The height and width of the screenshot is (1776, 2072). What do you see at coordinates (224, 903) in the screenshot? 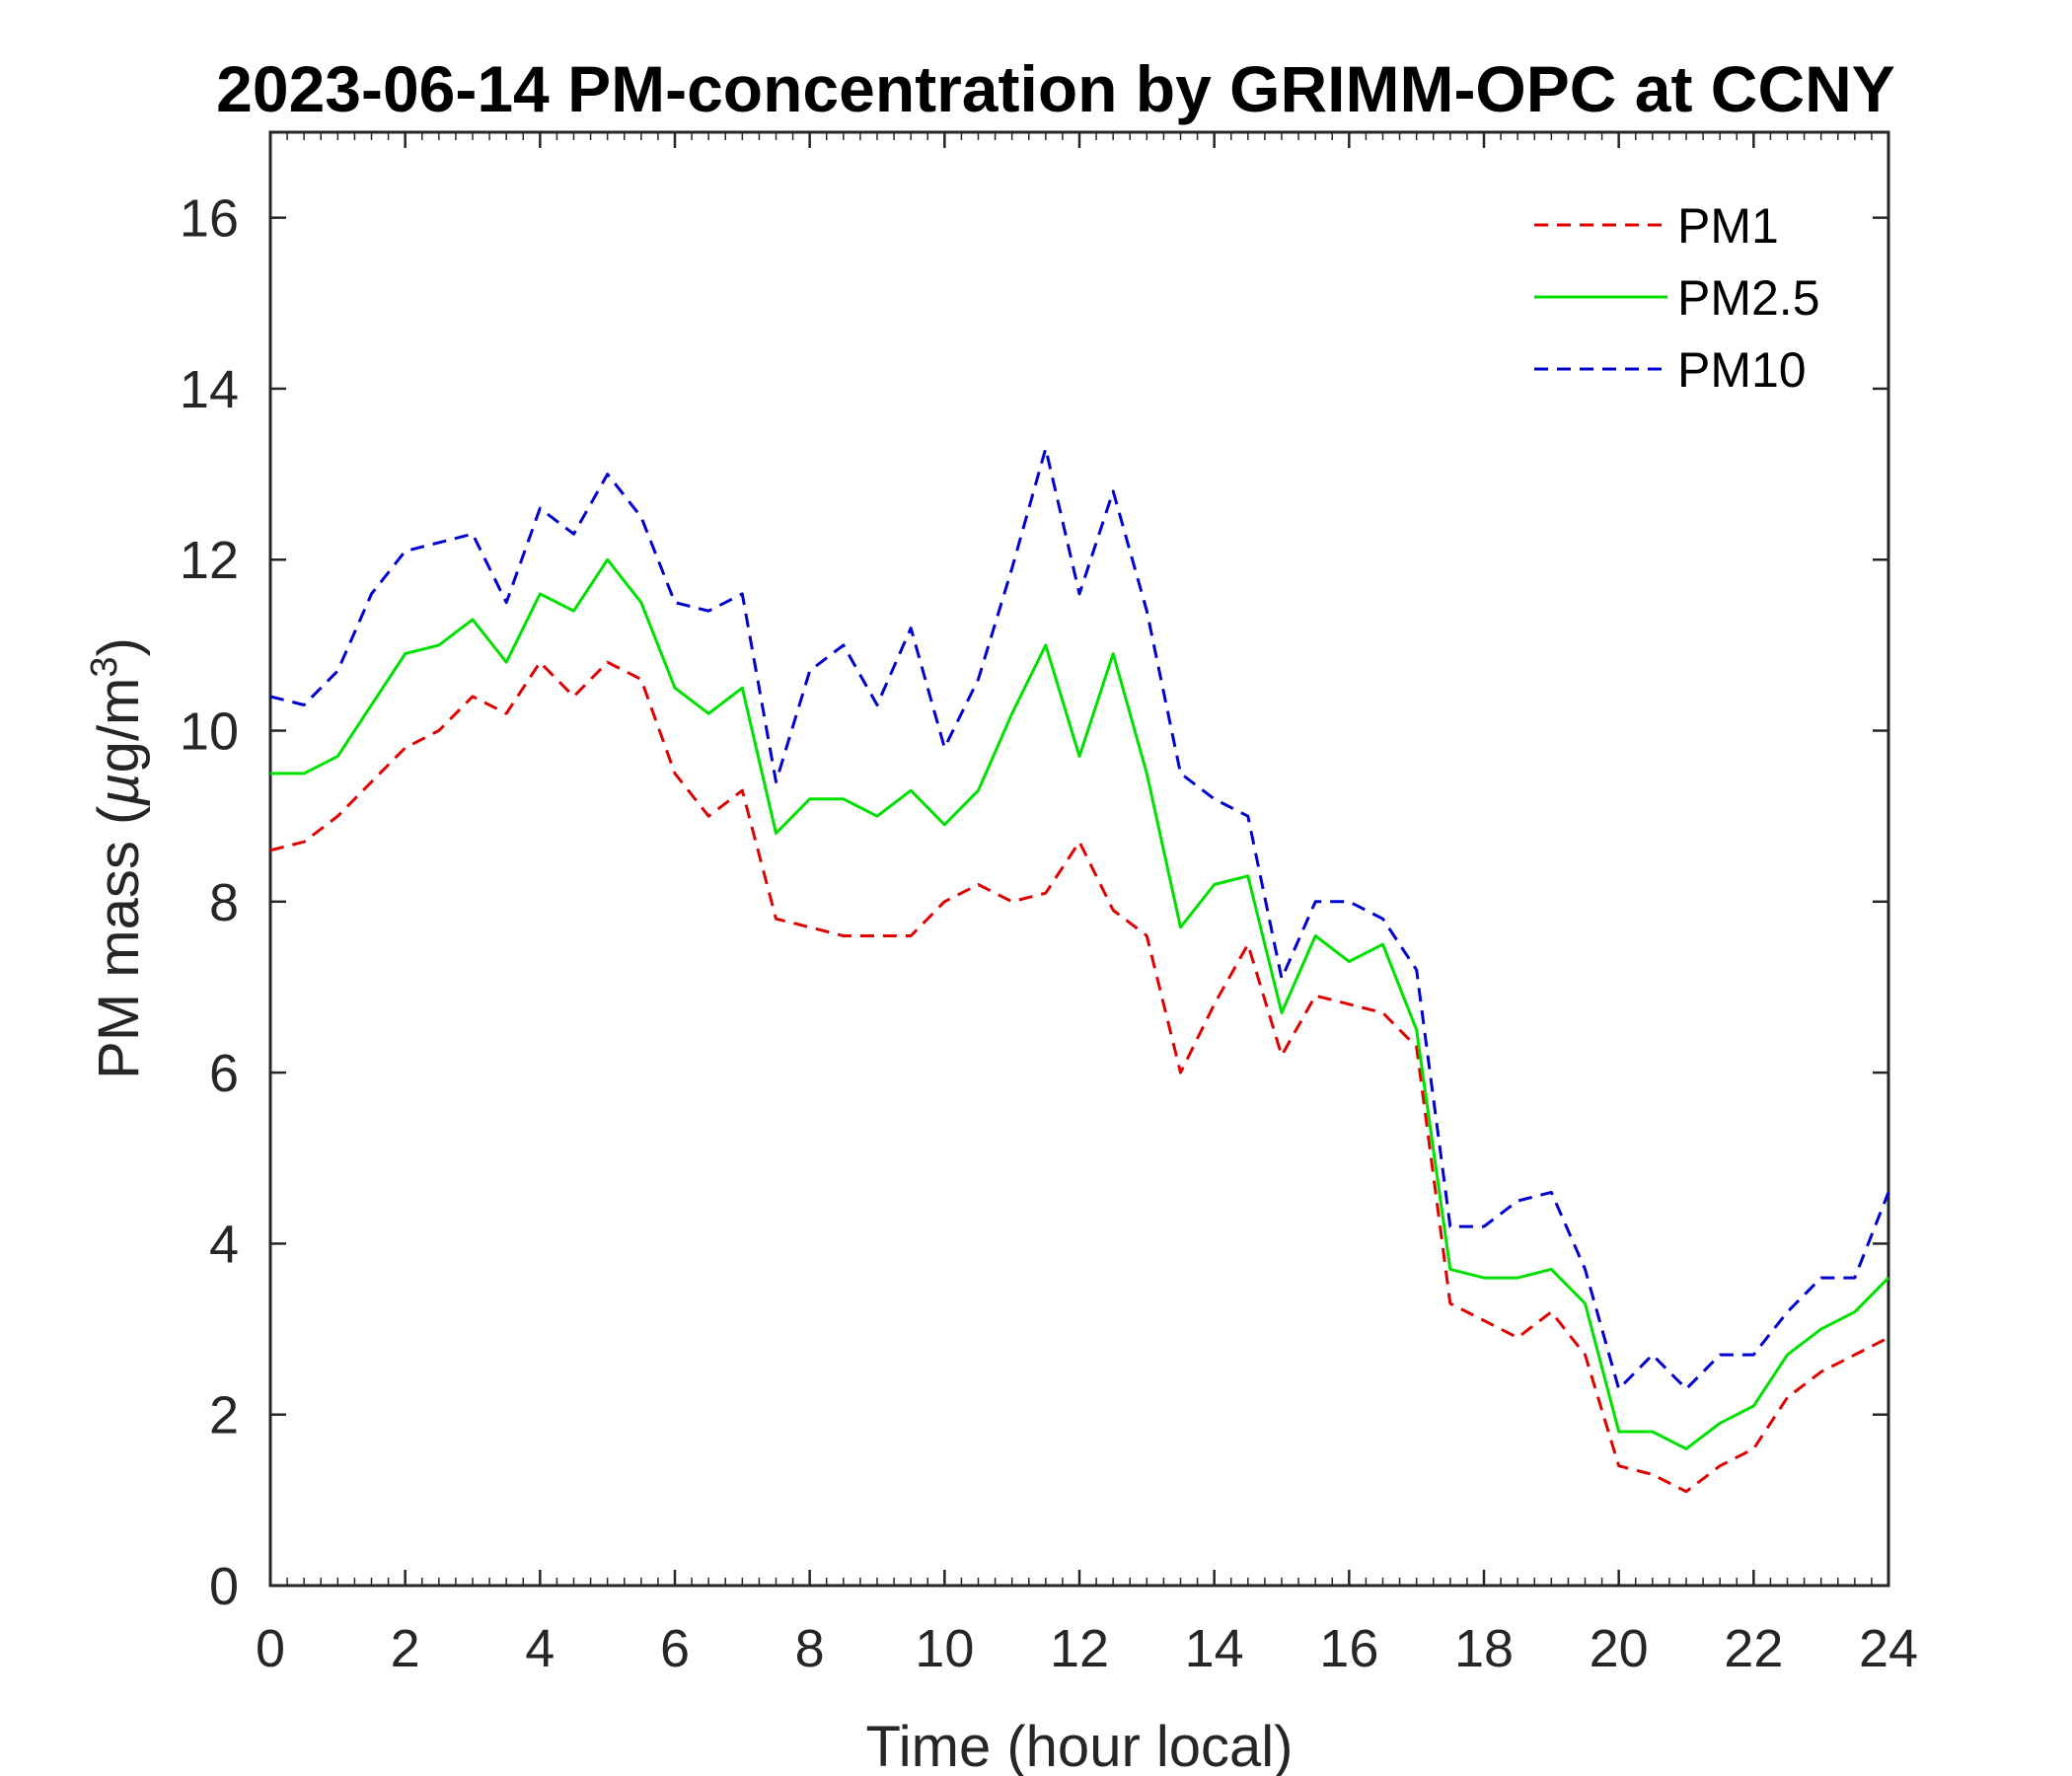
I see `y-tick-label: 8` at bounding box center [224, 903].